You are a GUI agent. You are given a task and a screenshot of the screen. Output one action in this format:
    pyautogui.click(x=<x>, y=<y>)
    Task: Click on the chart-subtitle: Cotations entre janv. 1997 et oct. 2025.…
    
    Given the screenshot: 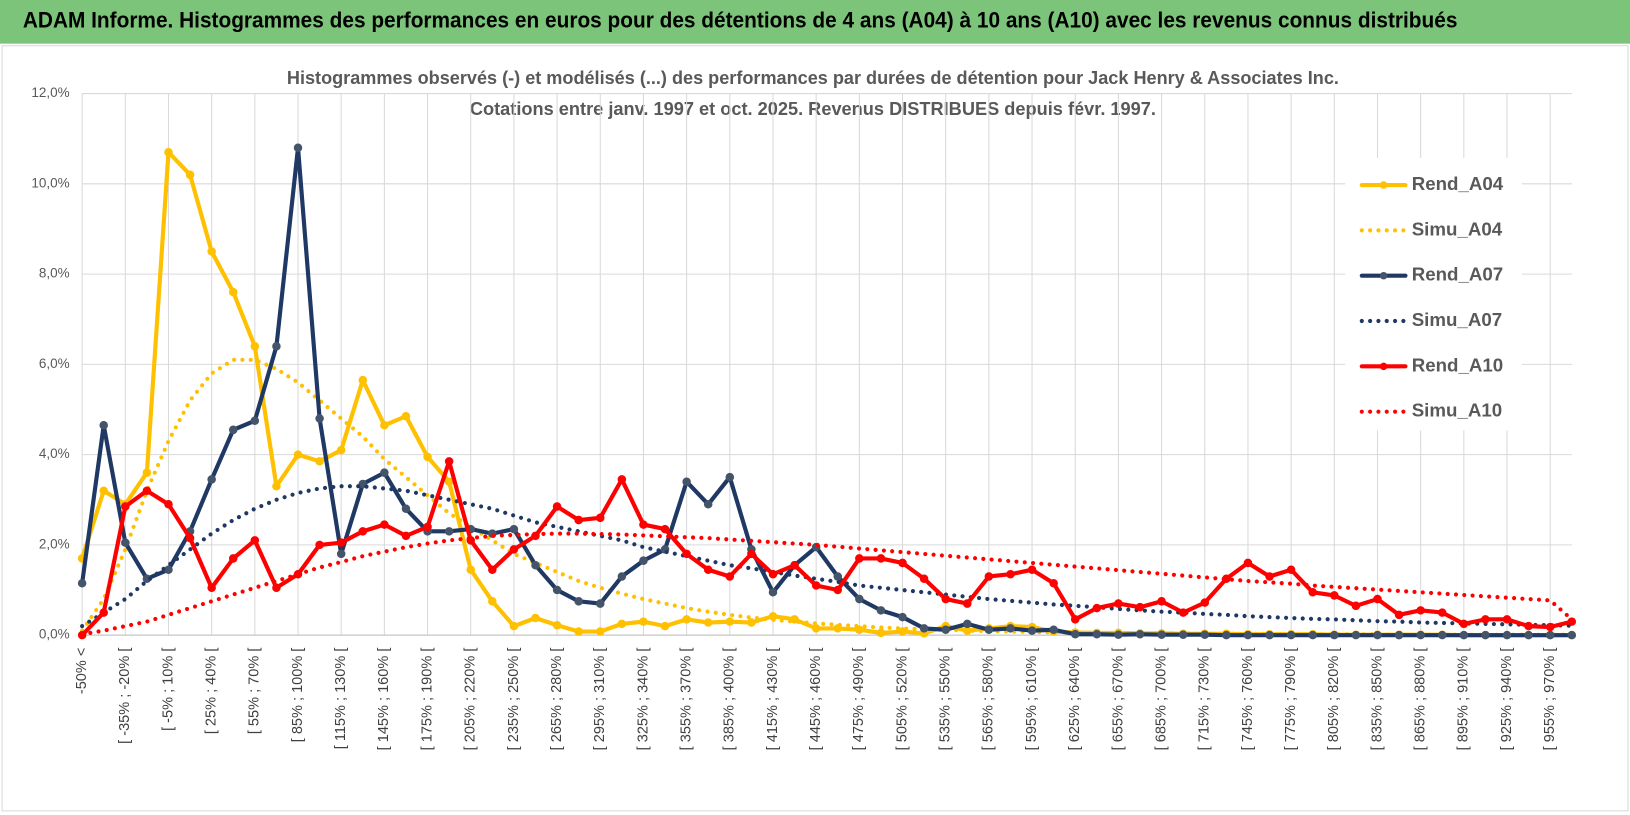 What is the action you would take?
    pyautogui.click(x=813, y=108)
    